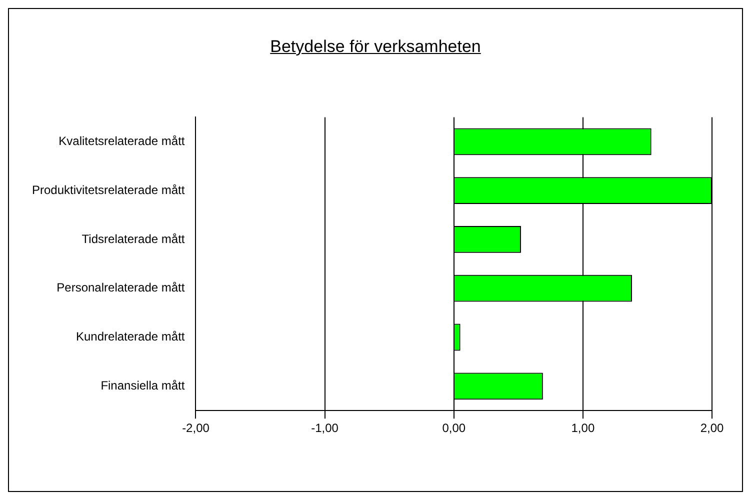 The image size is (751, 500). I want to click on x-tick-label: -2,00, so click(196, 428).